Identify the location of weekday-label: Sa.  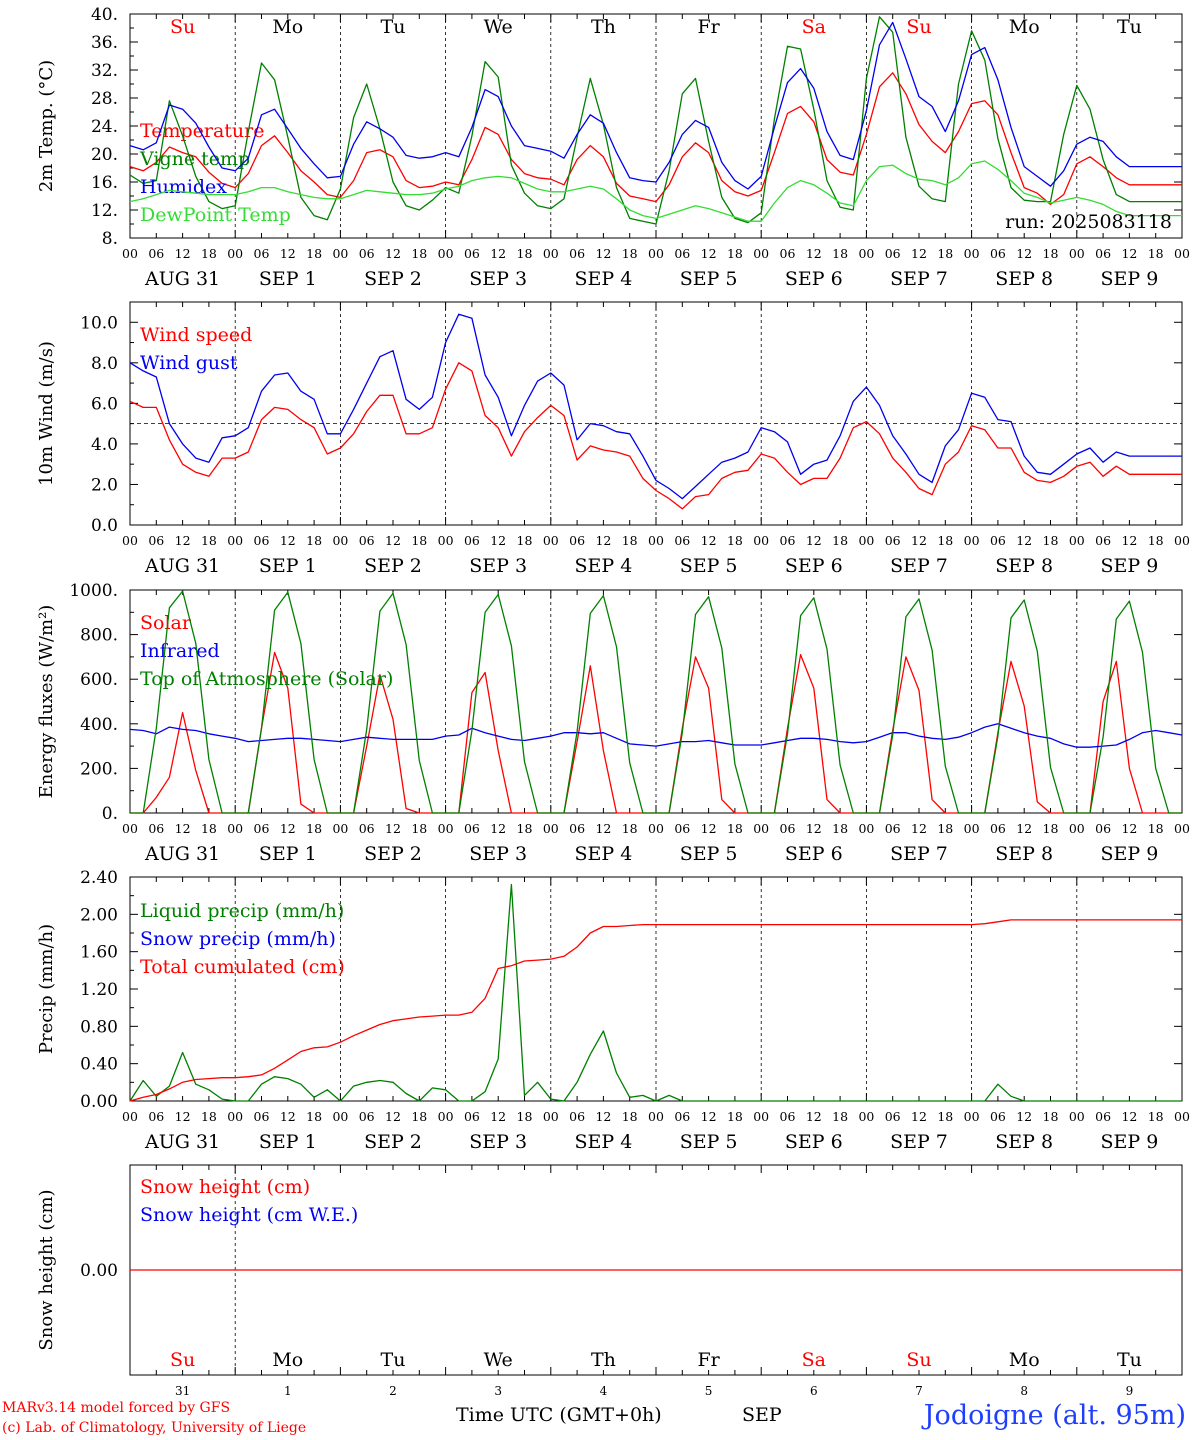
(814, 27).